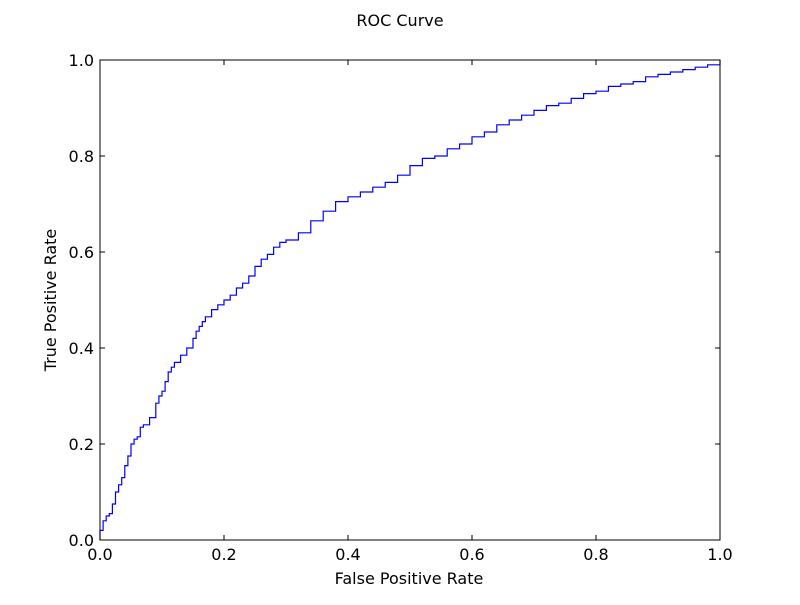  What do you see at coordinates (81, 540) in the screenshot?
I see `y-tick-label: 0.0` at bounding box center [81, 540].